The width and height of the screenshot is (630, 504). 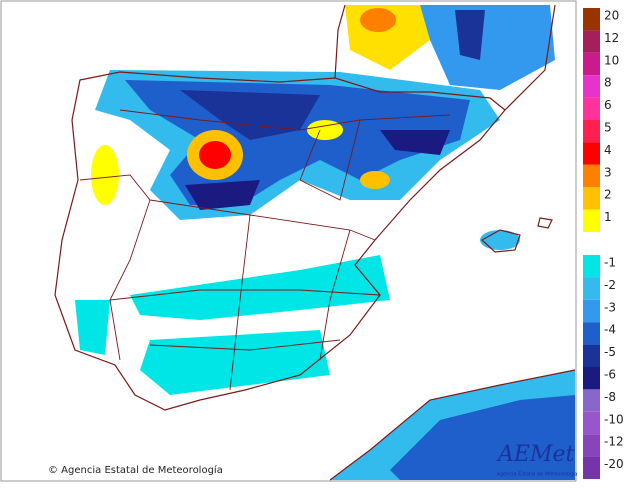 I want to click on legend-label: -5, so click(x=610, y=352).